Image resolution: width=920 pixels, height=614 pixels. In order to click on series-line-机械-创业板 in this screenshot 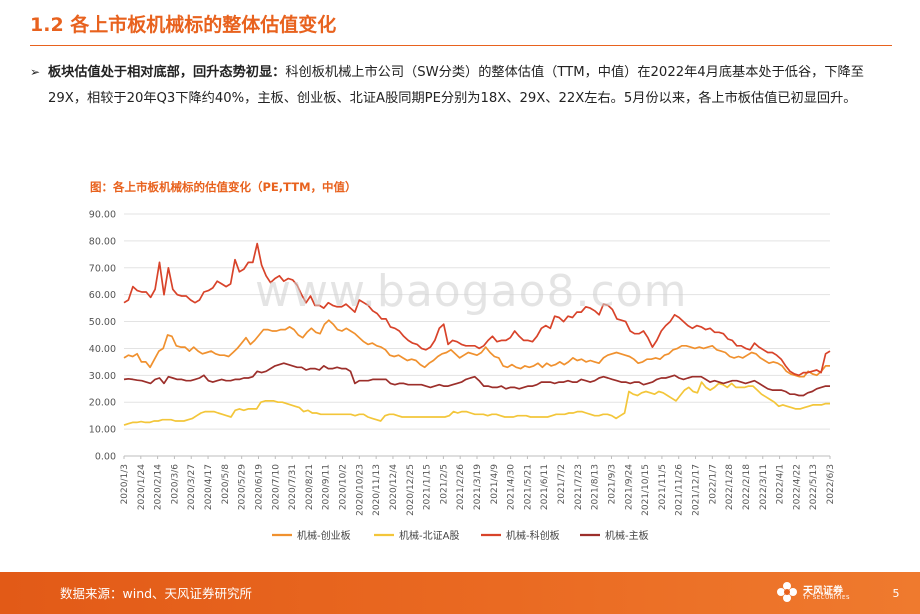, I will do `click(476, 348)`.